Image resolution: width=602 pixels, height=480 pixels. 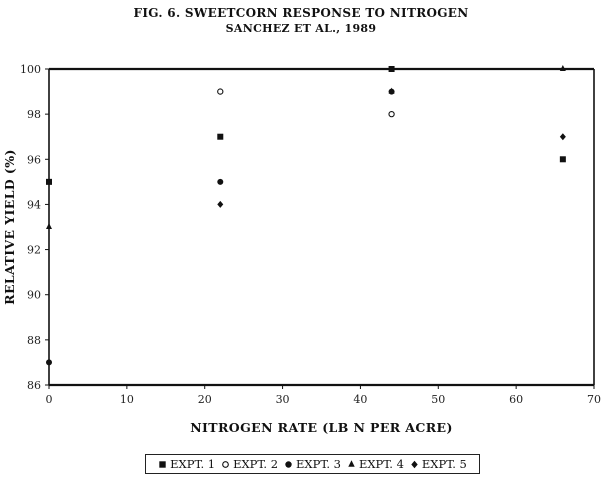 I want to click on chart-legend: EXPT. 1 EXPT. 2 EXPT. 3 EXPT. 4 EXPT. 5, so click(x=312, y=464).